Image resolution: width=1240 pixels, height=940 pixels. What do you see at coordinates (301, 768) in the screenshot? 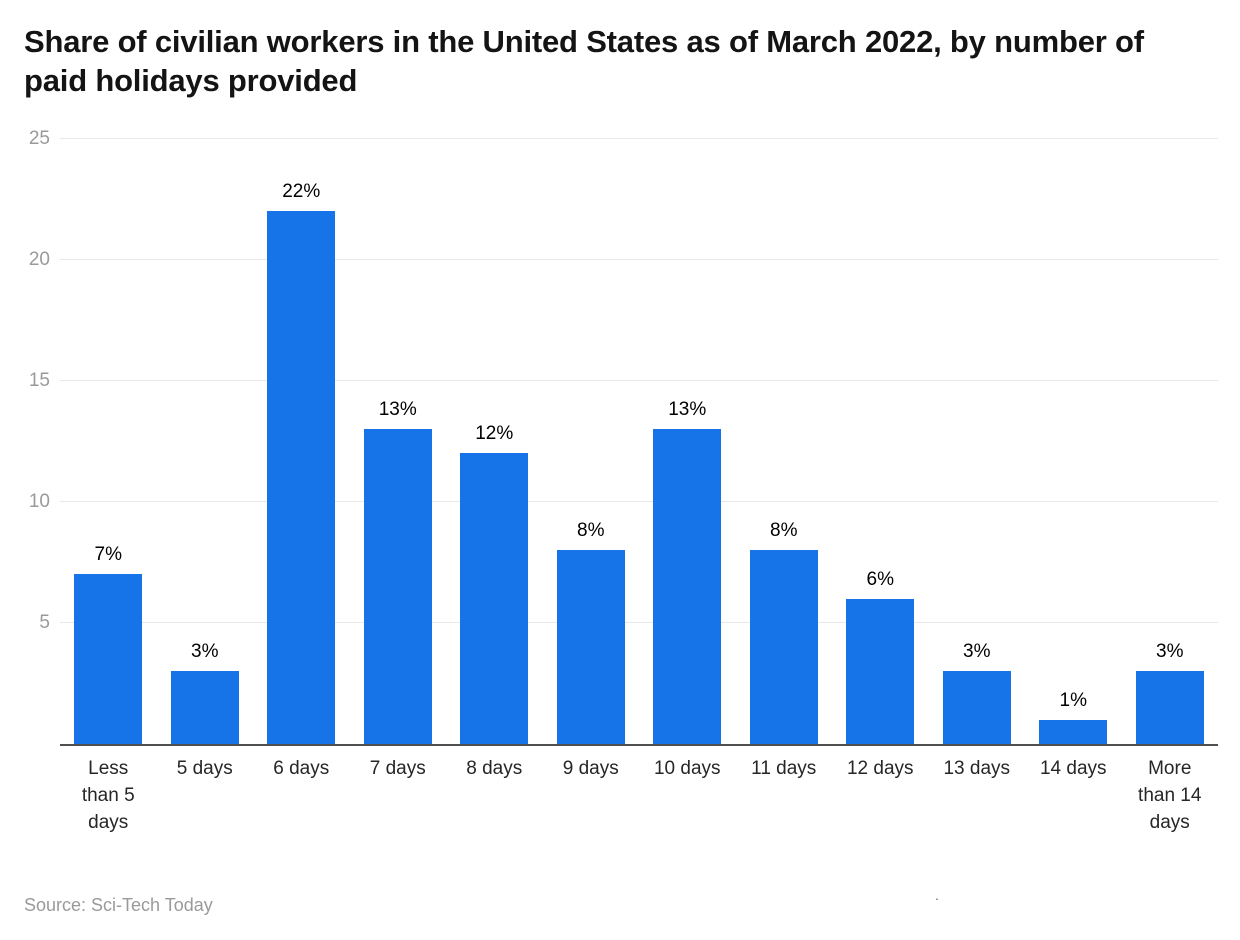
I see `x-axis-label: 6 days` at bounding box center [301, 768].